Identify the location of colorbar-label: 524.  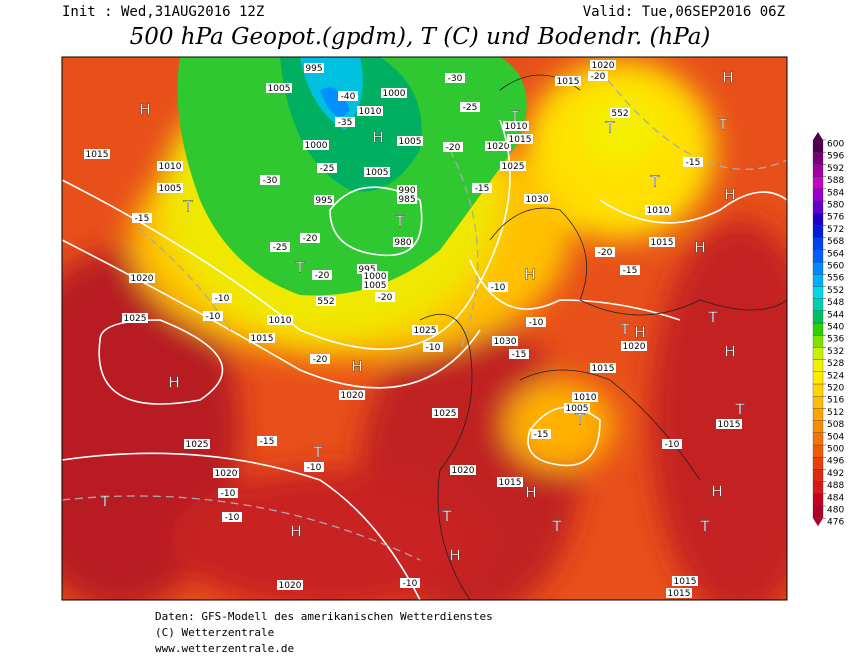
(835, 376).